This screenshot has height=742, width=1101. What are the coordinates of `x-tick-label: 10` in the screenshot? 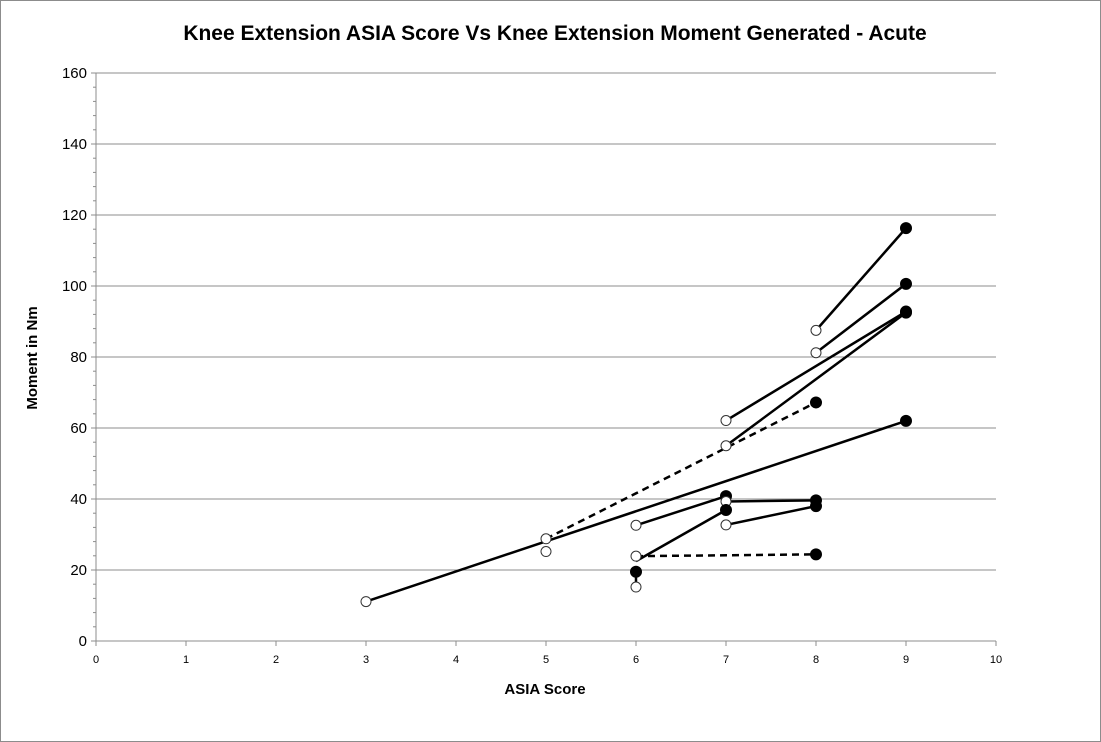 It's located at (996, 660).